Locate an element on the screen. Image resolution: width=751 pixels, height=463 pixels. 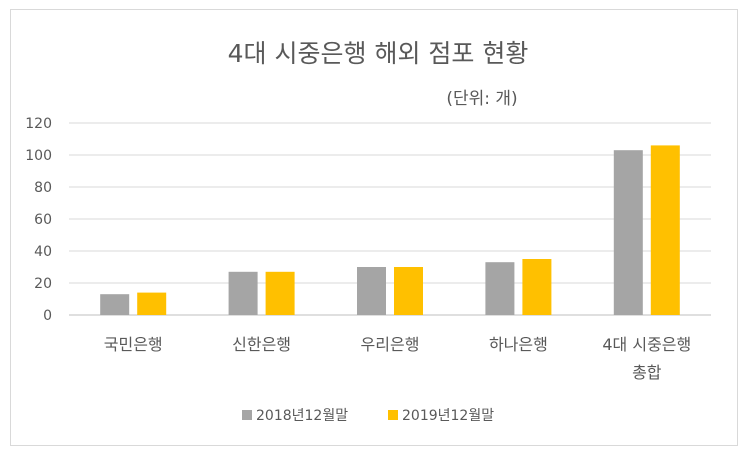
x-category-label: 우리은행 is located at coordinates (390, 344).